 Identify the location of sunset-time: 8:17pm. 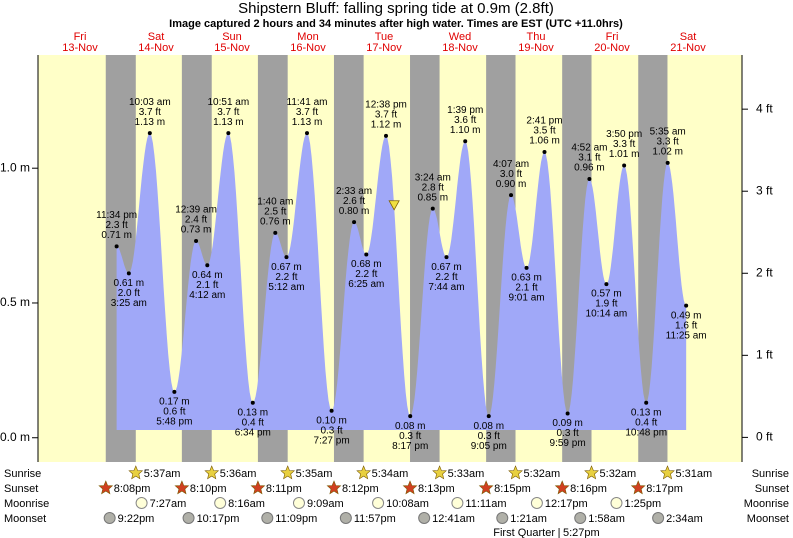
(664, 489).